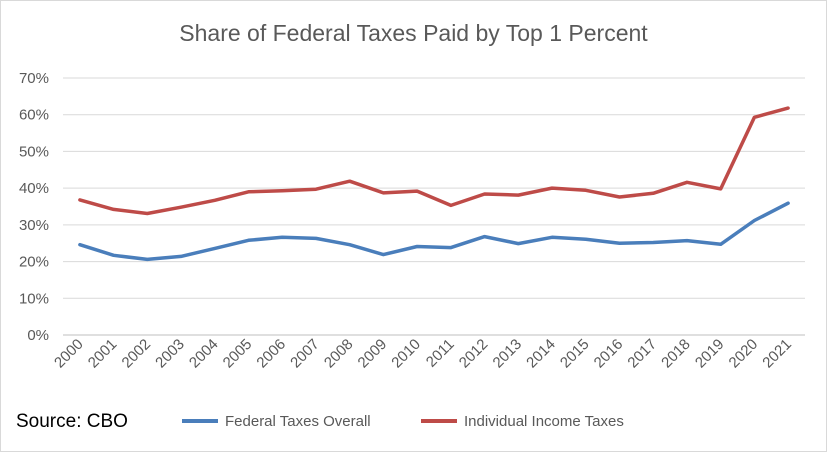  Describe the element at coordinates (298, 421) in the screenshot. I see `legend-label: Federal Taxes Overall` at that location.